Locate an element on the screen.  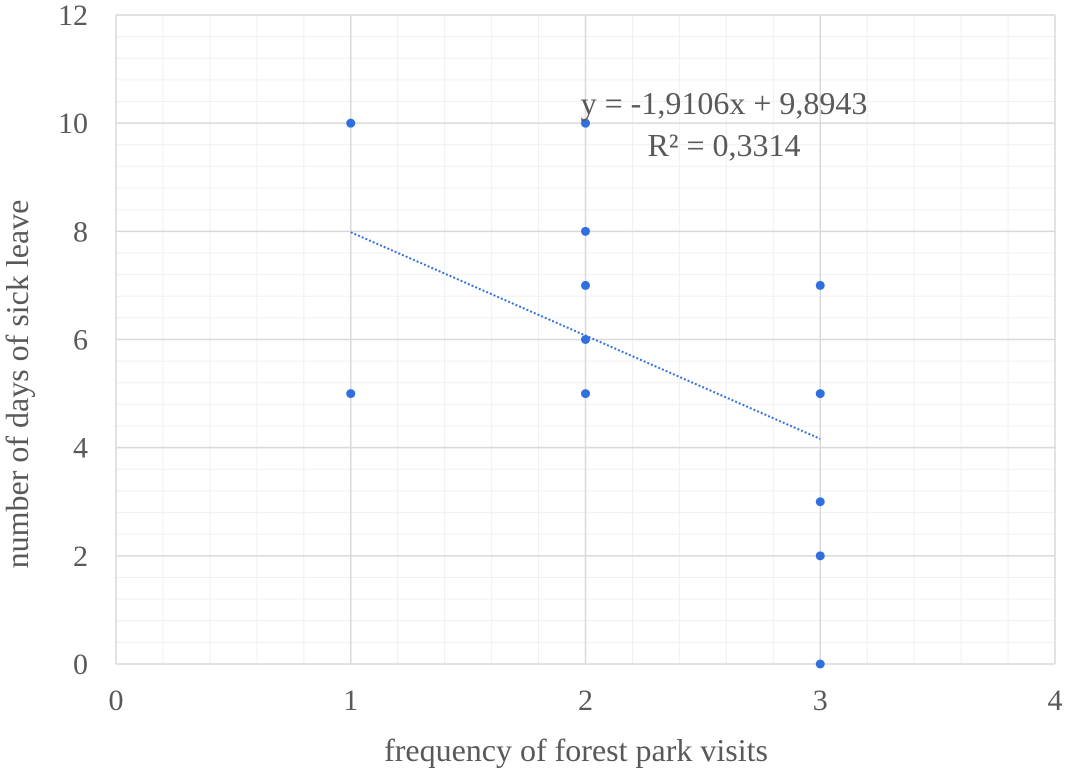
y-tick-label: 8 is located at coordinates (80, 231).